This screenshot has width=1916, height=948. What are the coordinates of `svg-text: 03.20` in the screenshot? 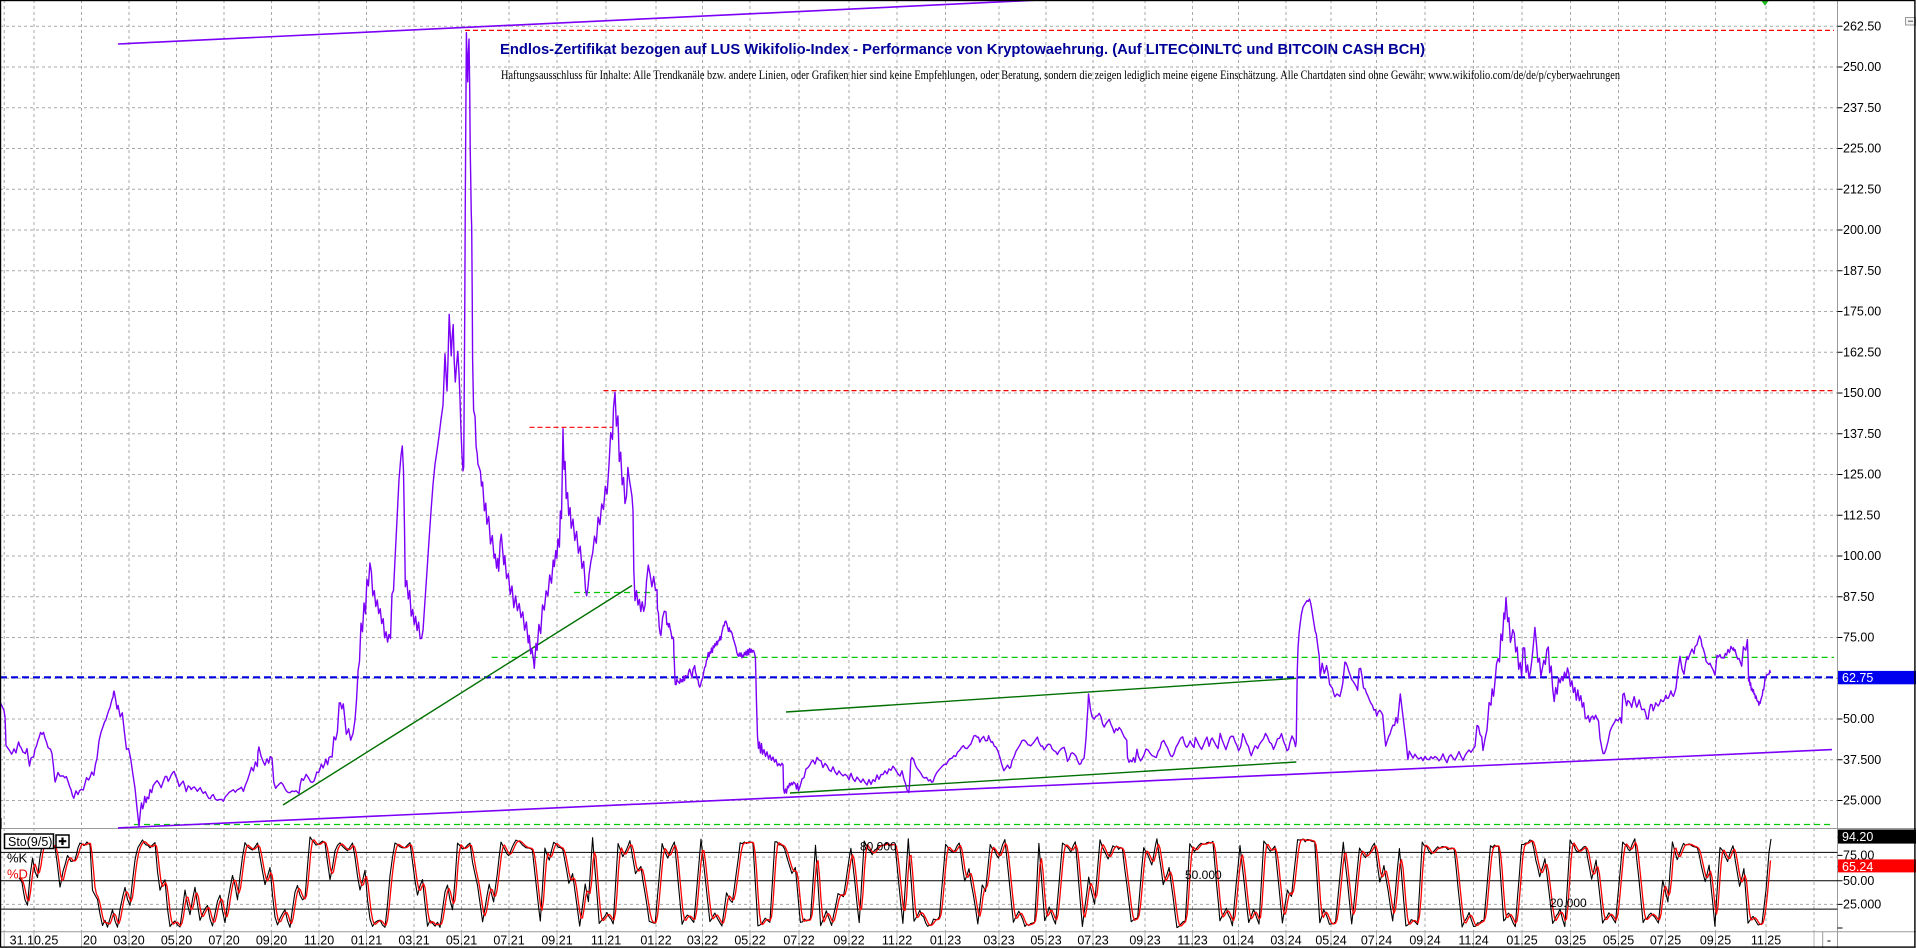 It's located at (128, 940).